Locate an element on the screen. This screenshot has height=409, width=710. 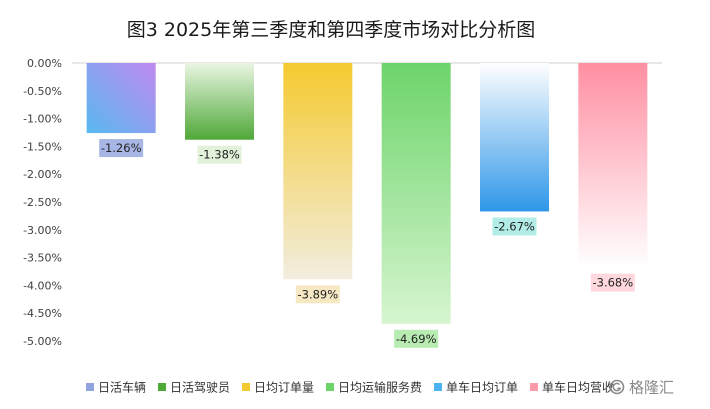
watermark-logo-icon is located at coordinates (617, 387).